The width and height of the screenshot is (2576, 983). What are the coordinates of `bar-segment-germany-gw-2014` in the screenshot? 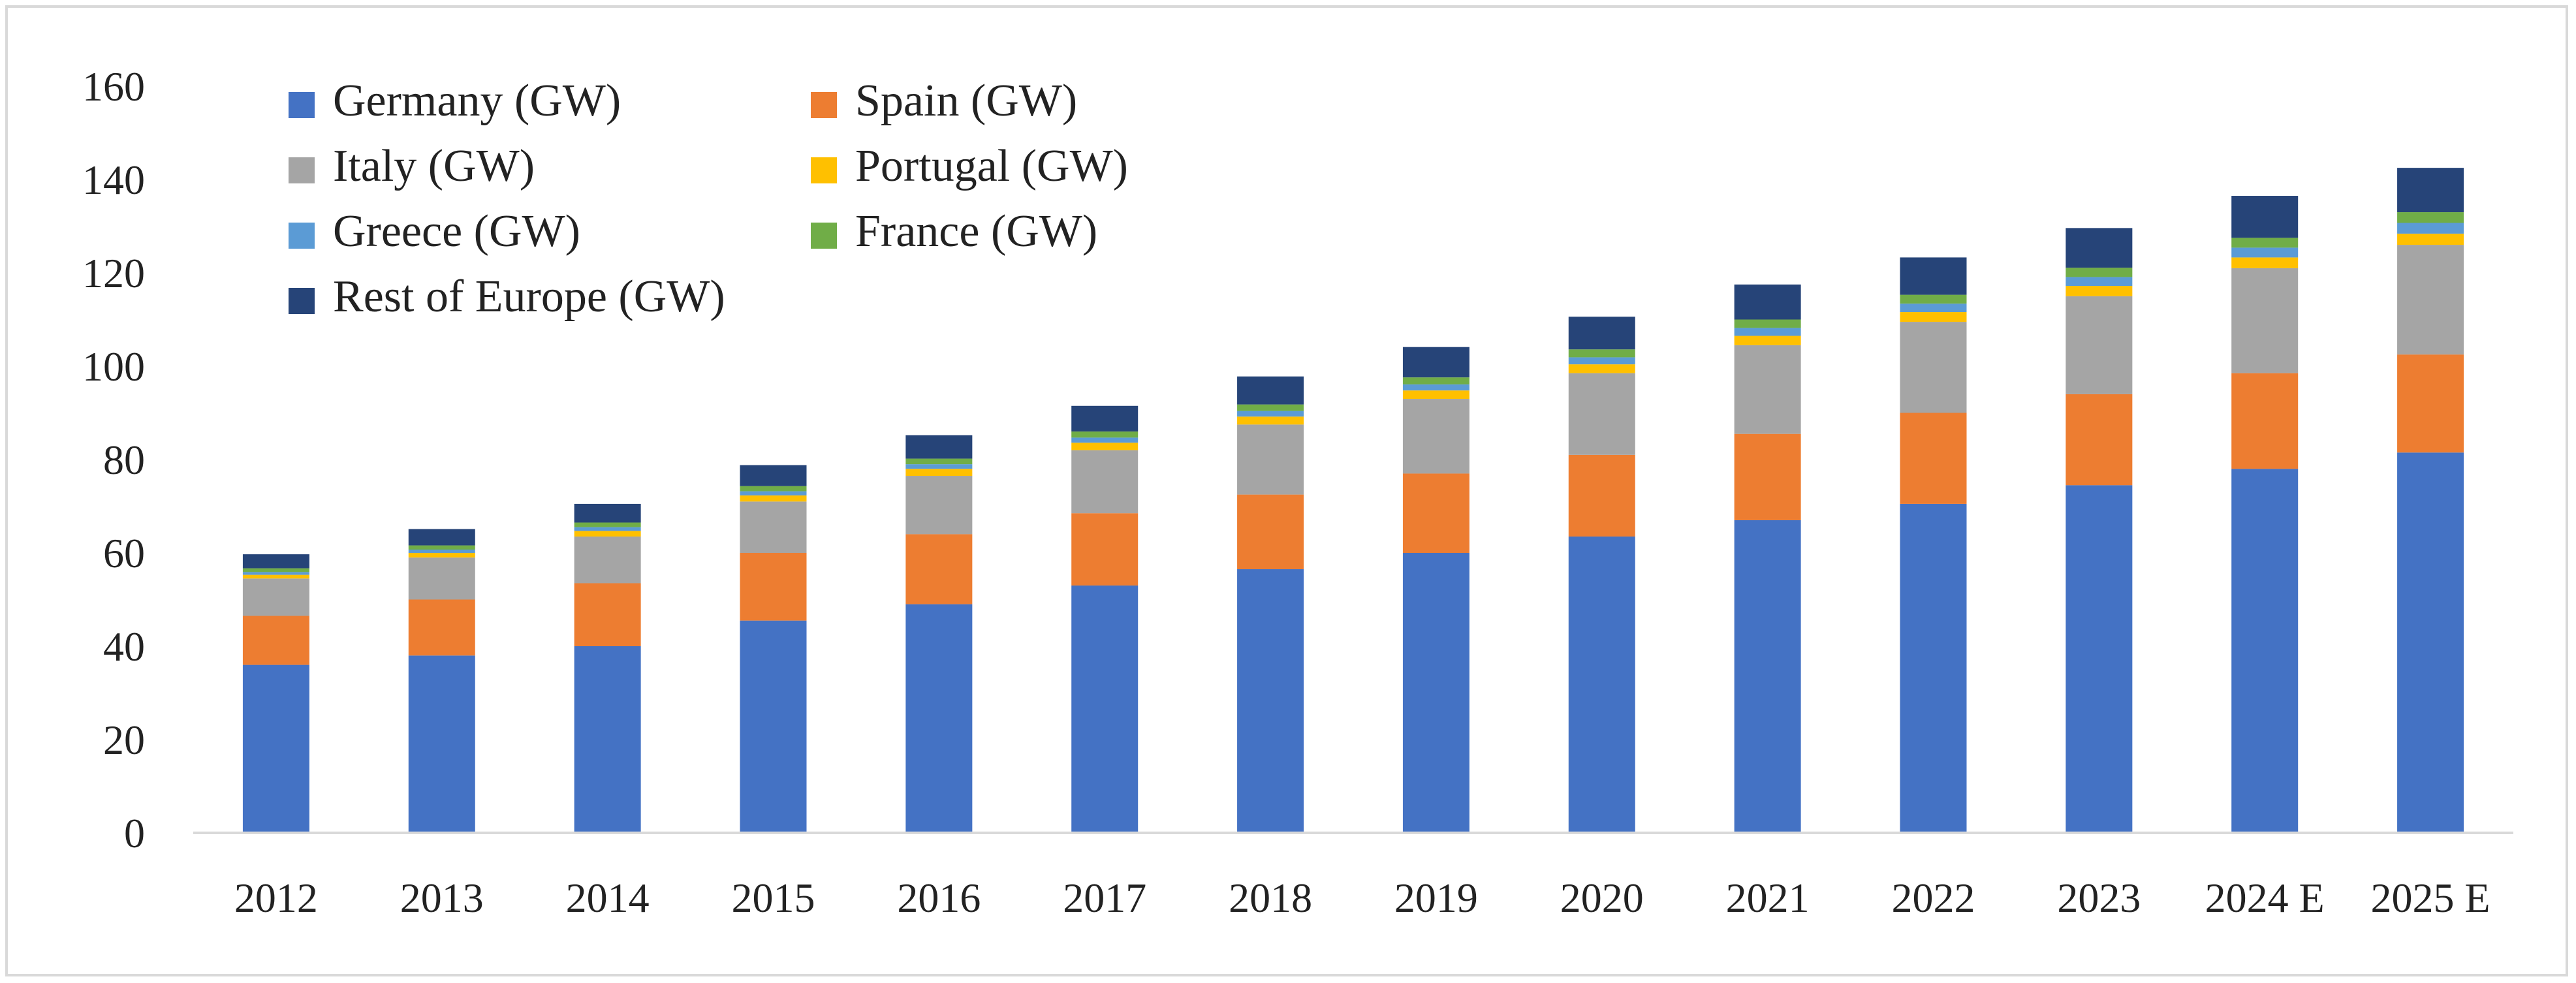 It's located at (607, 739).